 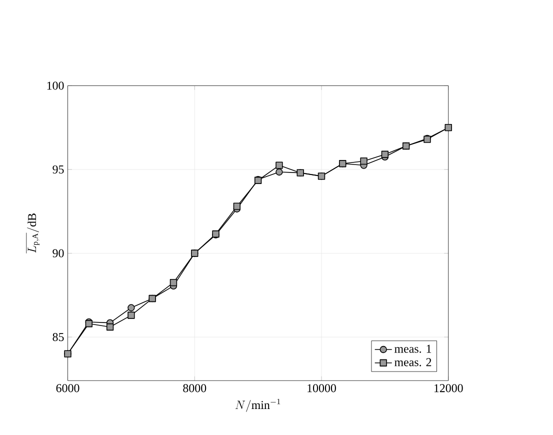 What do you see at coordinates (55, 85) in the screenshot?
I see `y-tick-label: 100` at bounding box center [55, 85].